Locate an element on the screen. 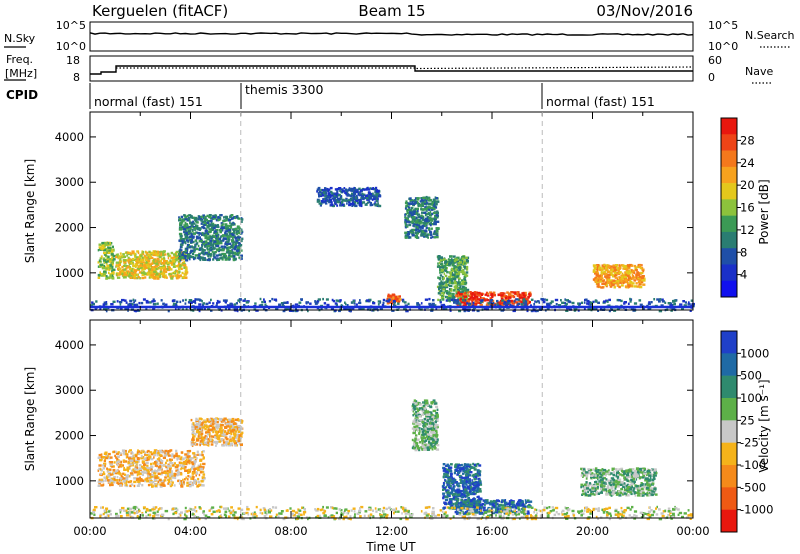 This screenshot has height=554, width=800. nsky-trace is located at coordinates (391, 34).